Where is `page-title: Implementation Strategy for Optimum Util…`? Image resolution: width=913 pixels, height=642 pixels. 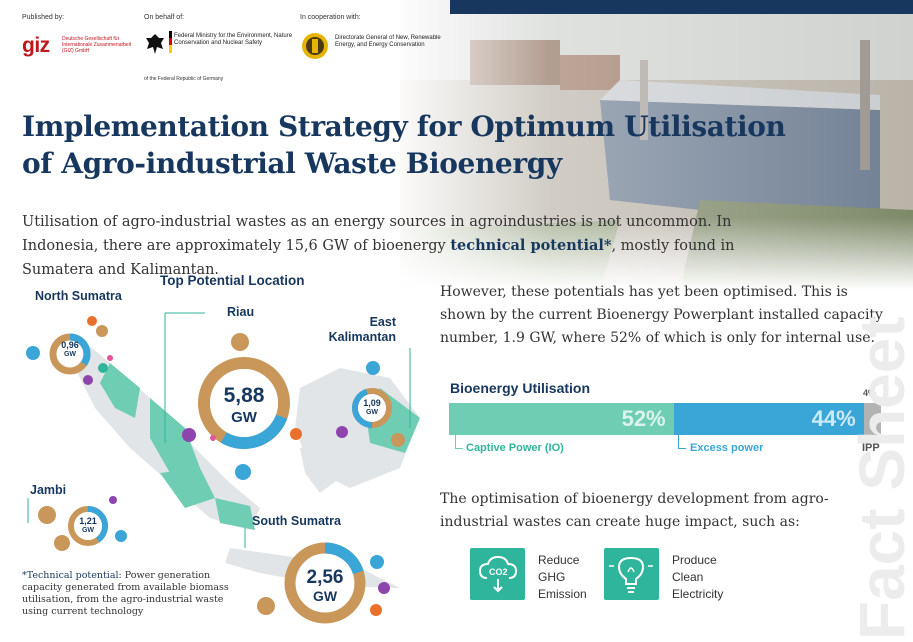
page-title: Implementation Strategy for Optimum Util… is located at coordinates (422, 145).